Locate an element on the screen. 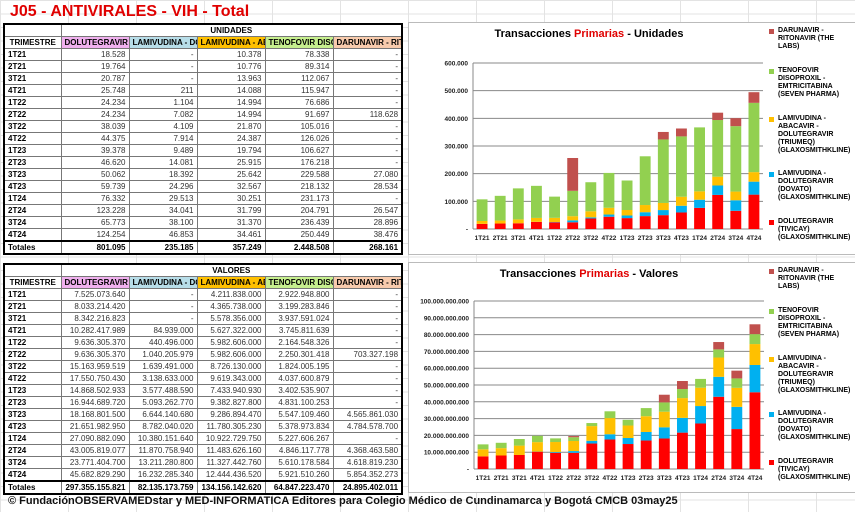 The image size is (855, 512). value-cell: 15.163.959.519 is located at coordinates (95, 366).